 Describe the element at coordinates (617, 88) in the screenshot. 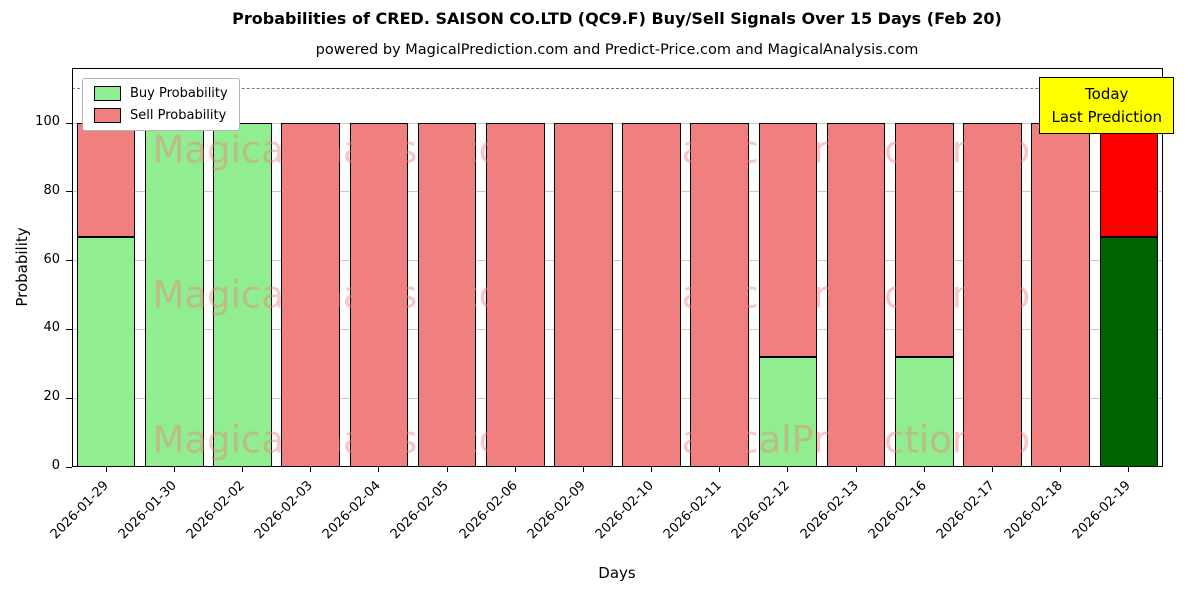

I see `threshold-dashed-line` at that location.